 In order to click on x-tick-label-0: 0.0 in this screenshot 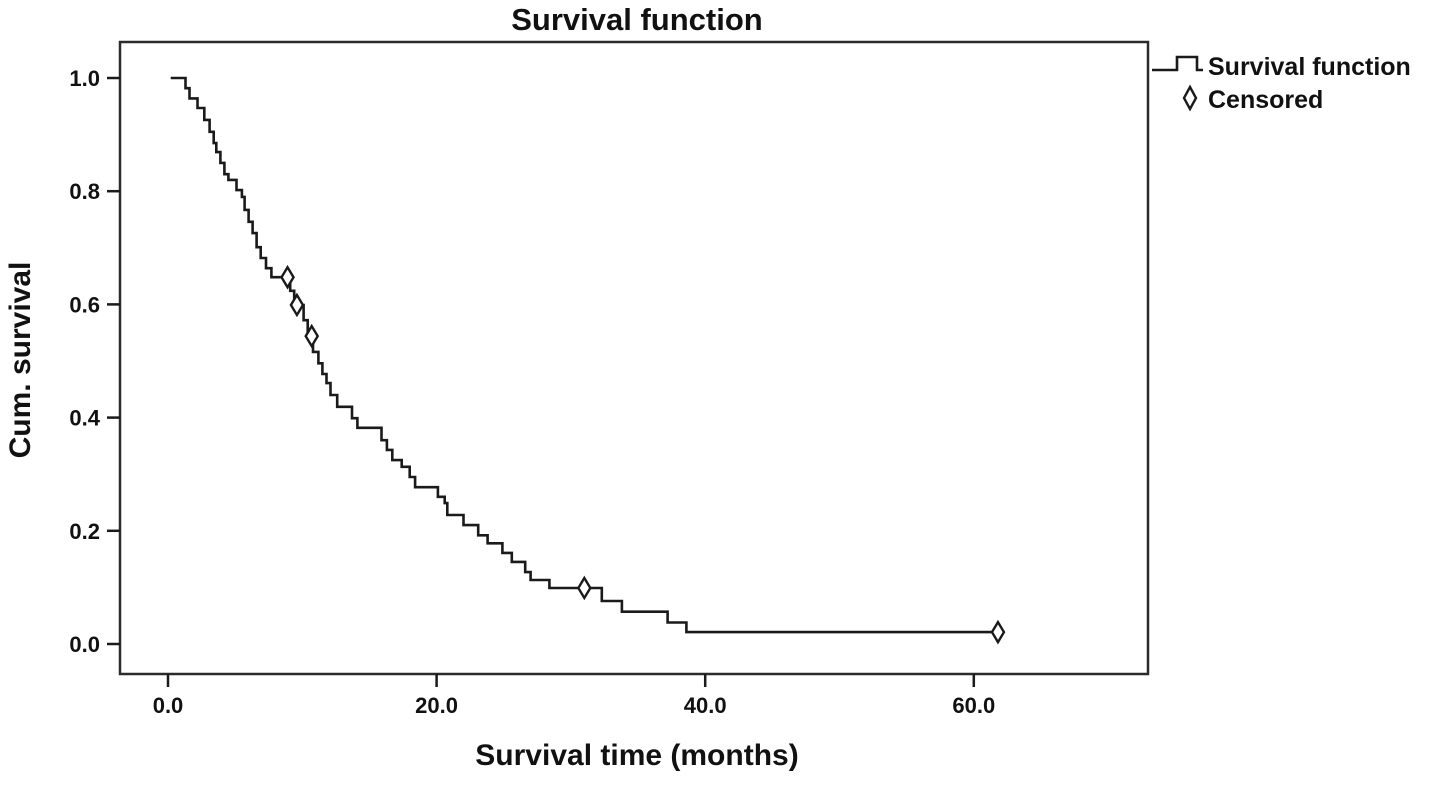, I will do `click(168, 705)`.